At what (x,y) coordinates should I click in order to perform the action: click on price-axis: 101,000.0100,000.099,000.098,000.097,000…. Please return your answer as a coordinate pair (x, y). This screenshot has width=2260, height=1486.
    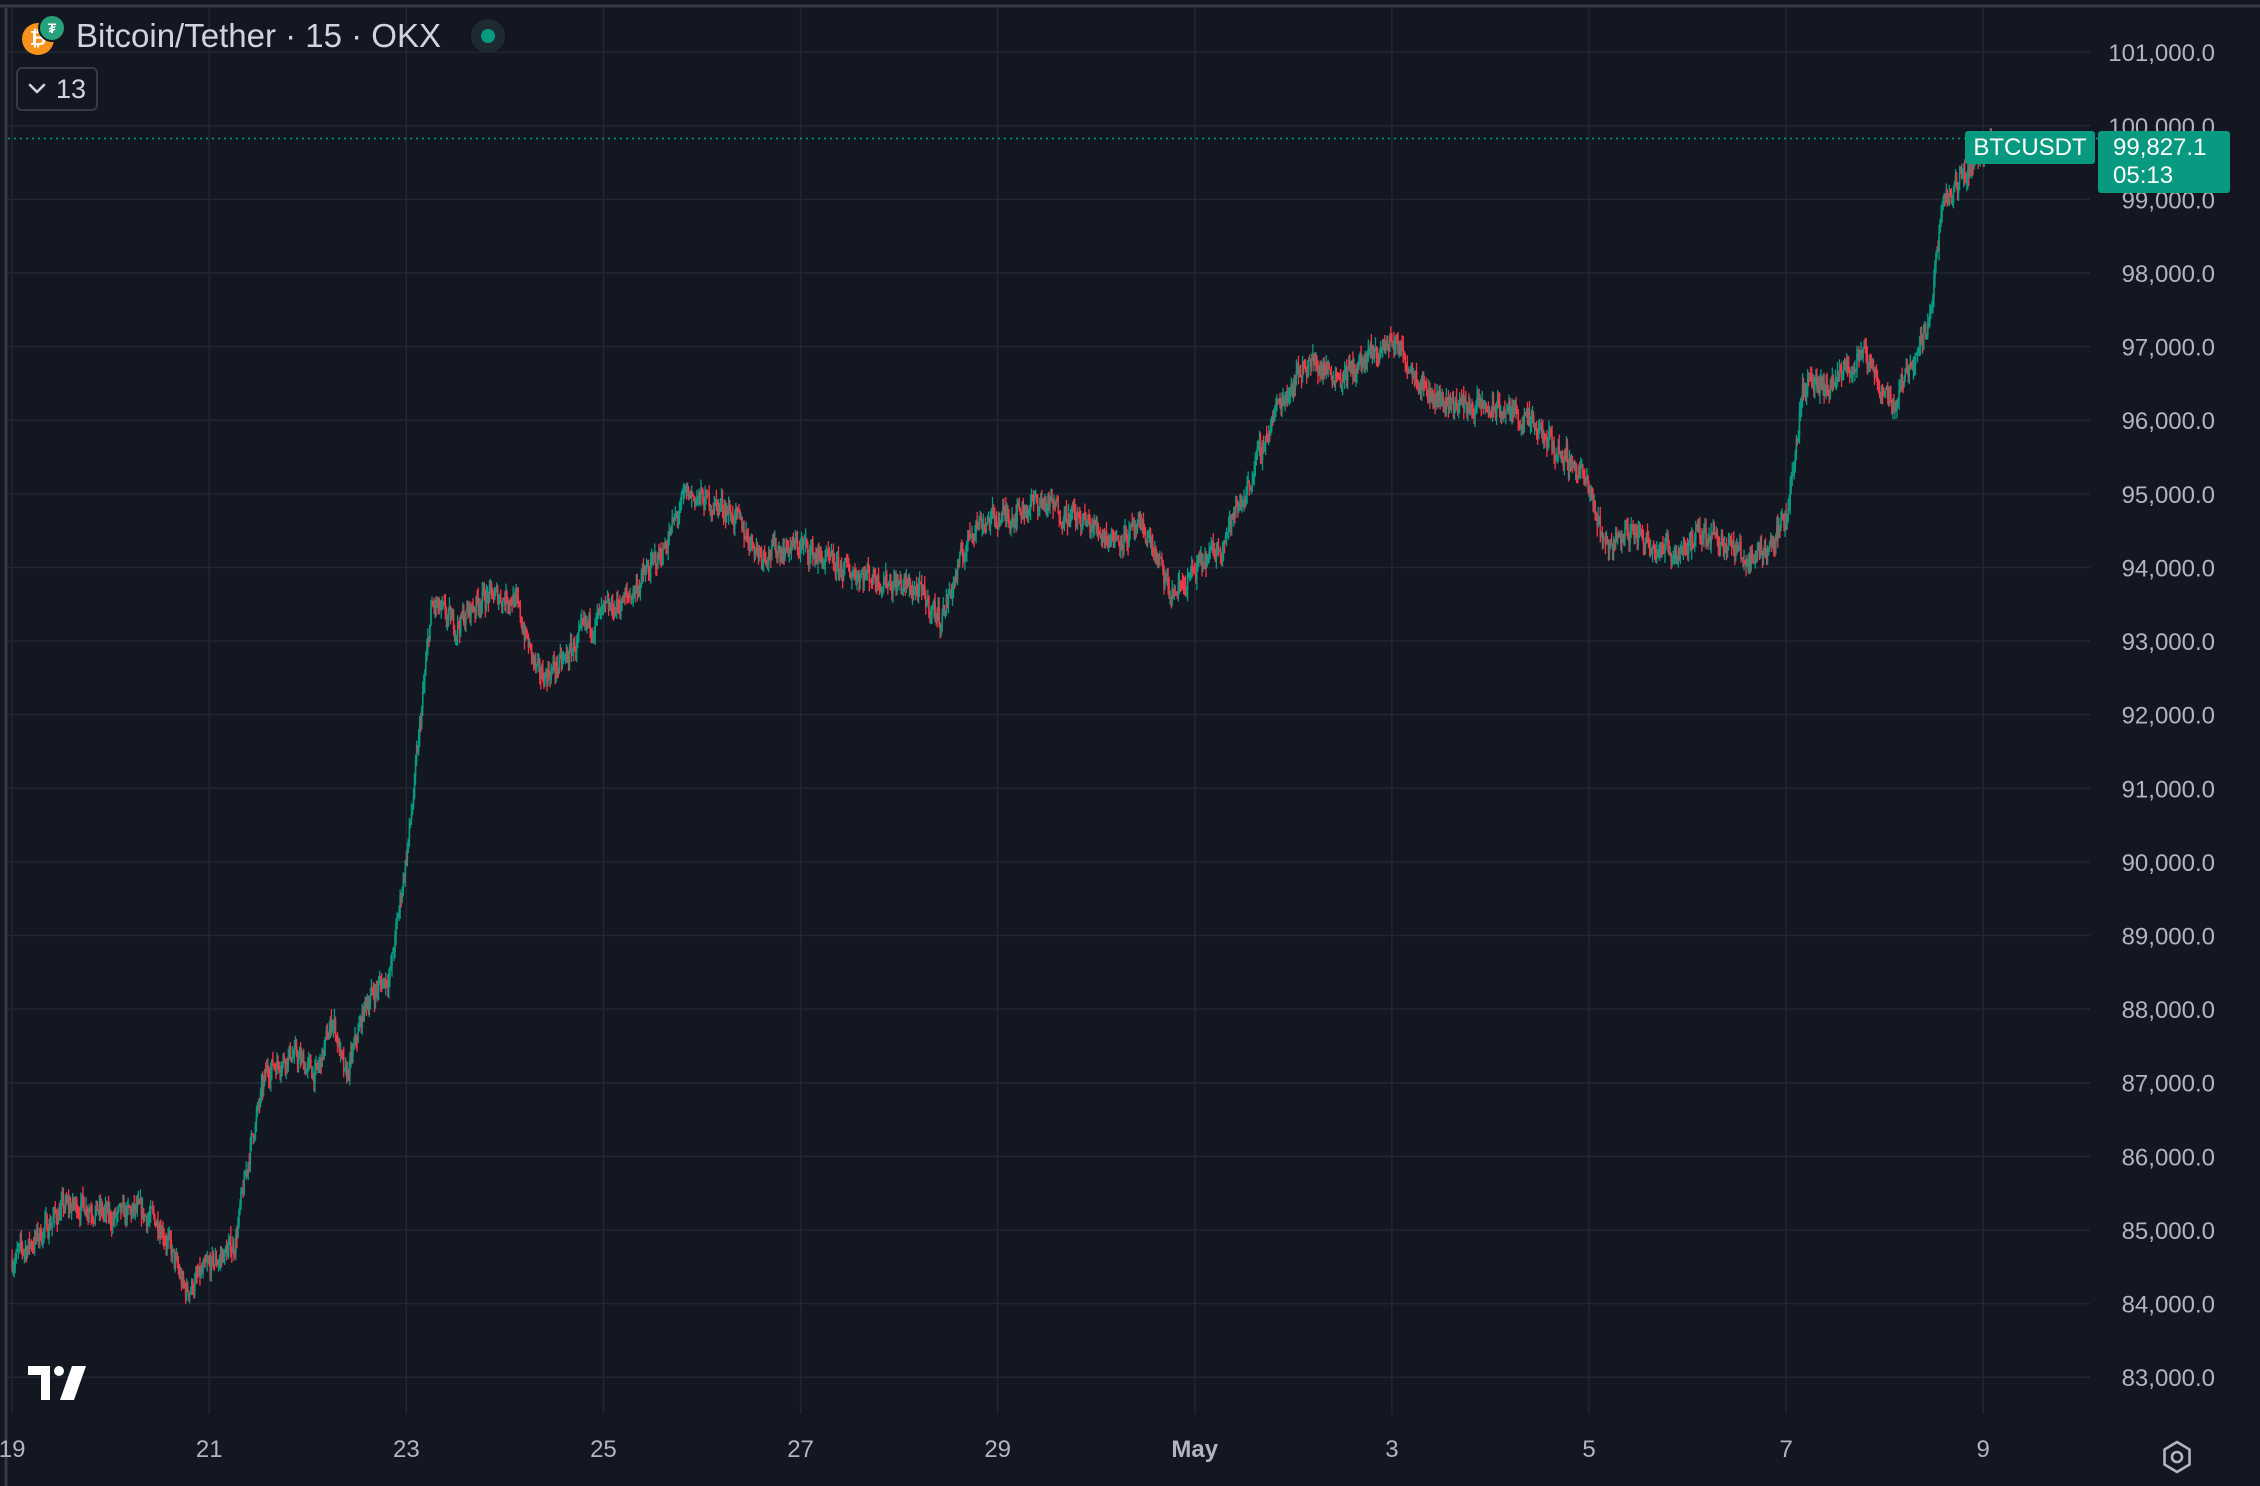
    Looking at the image, I should click on (2161, 716).